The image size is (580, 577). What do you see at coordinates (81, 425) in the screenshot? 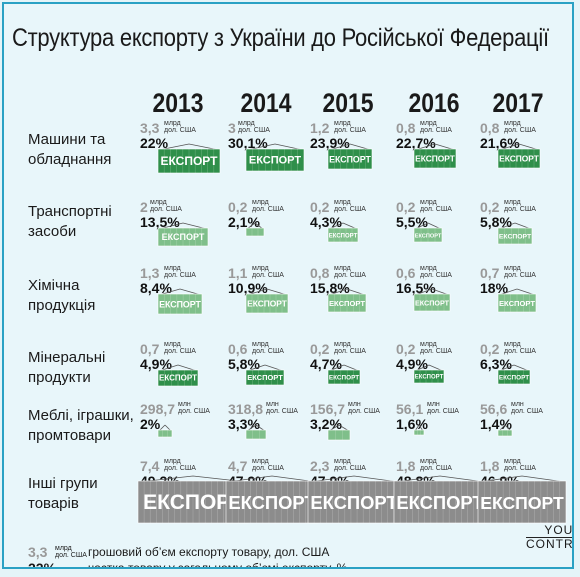
I see `category-label: Меблі, іграшки, промтовари` at bounding box center [81, 425].